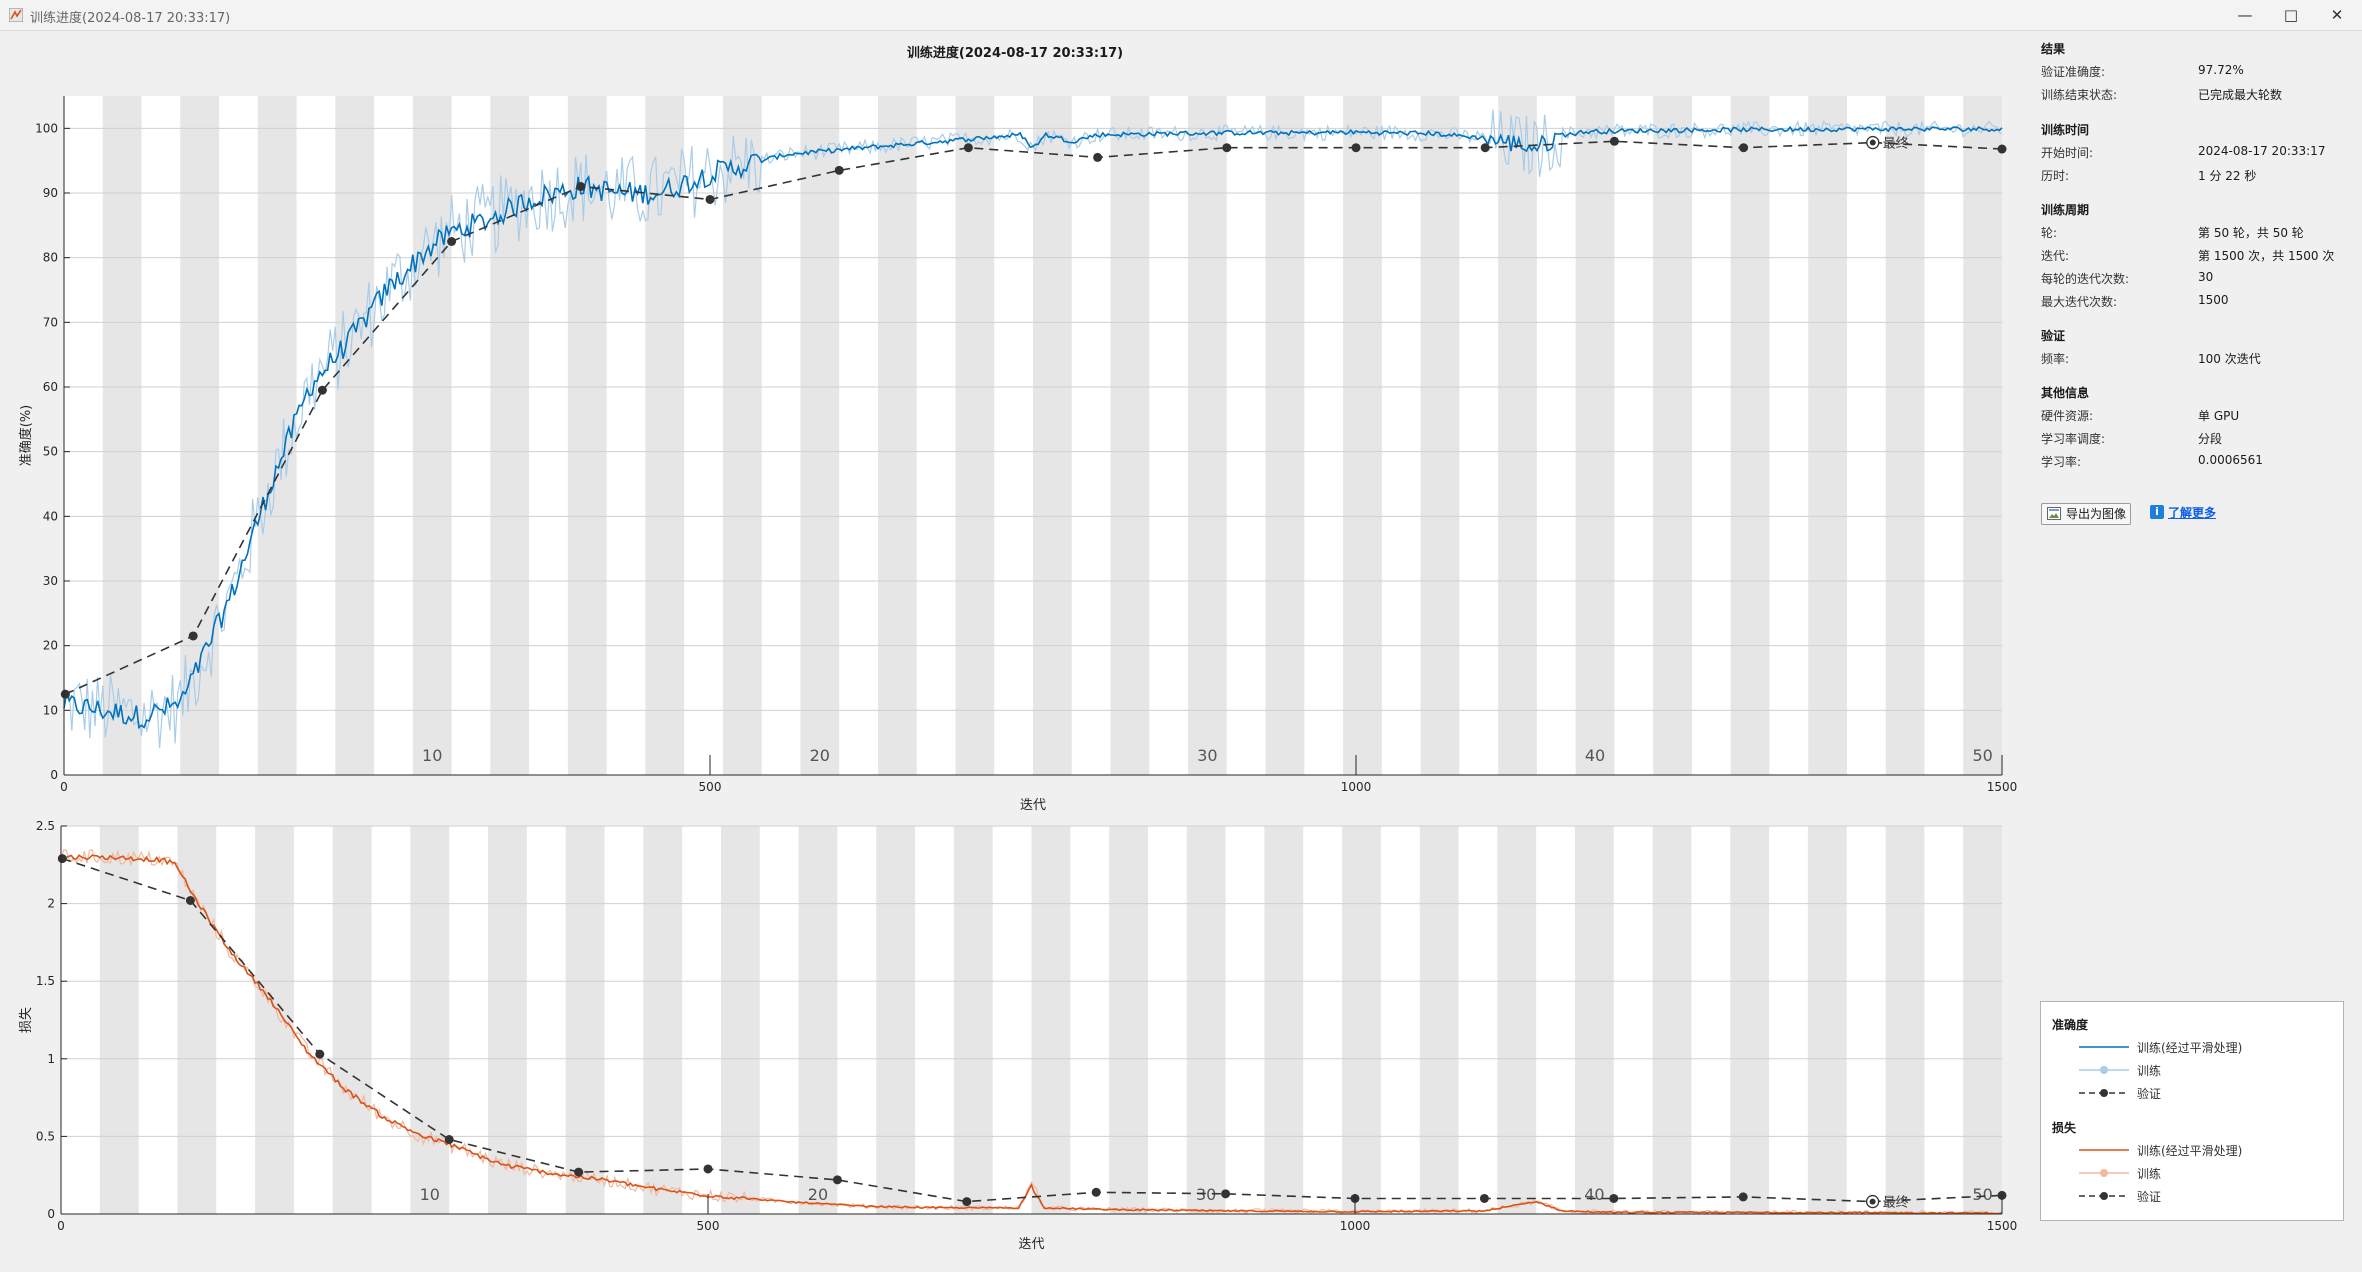 The width and height of the screenshot is (2362, 1272). I want to click on results-title: 结果, so click(2053, 49).